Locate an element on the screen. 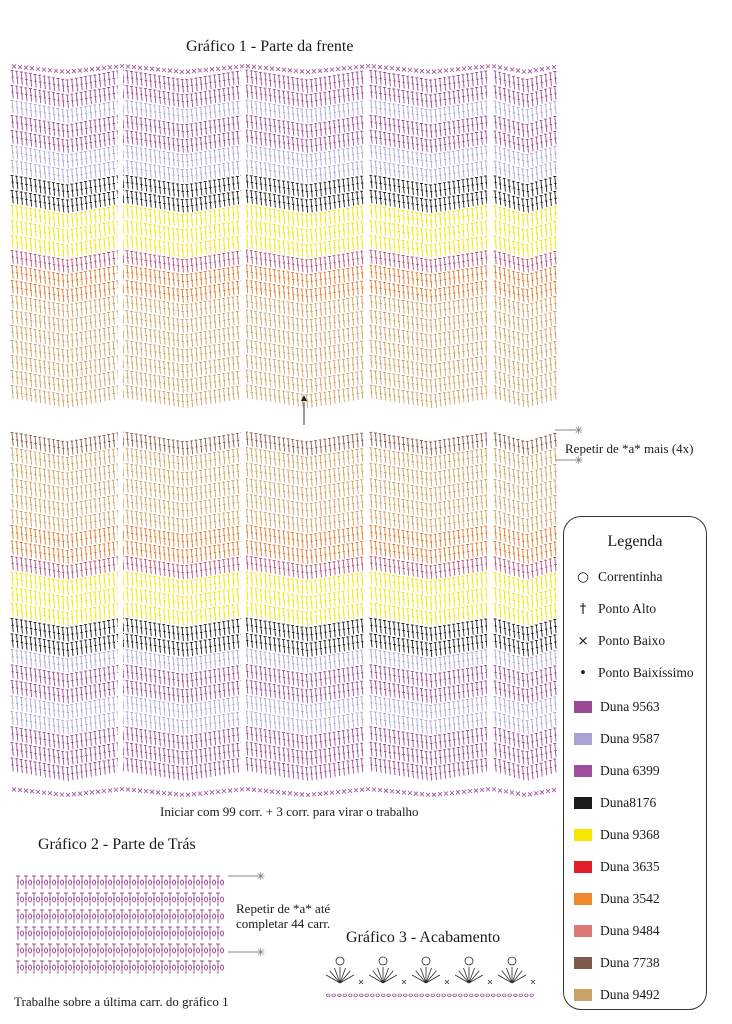 Image resolution: width=732 pixels, height=1024 pixels. legend-color-label: Duna 3635 is located at coordinates (630, 866).